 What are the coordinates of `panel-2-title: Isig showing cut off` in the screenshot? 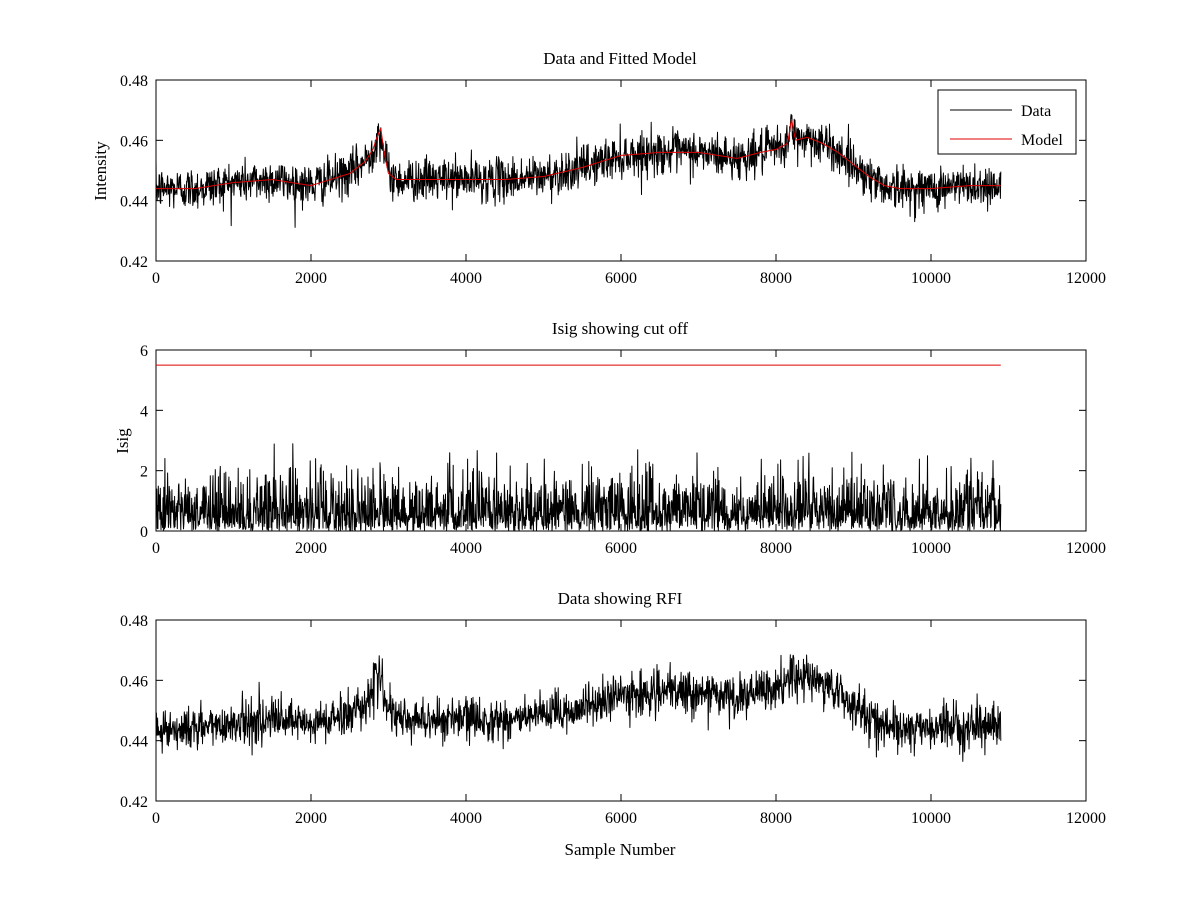 It's located at (620, 328).